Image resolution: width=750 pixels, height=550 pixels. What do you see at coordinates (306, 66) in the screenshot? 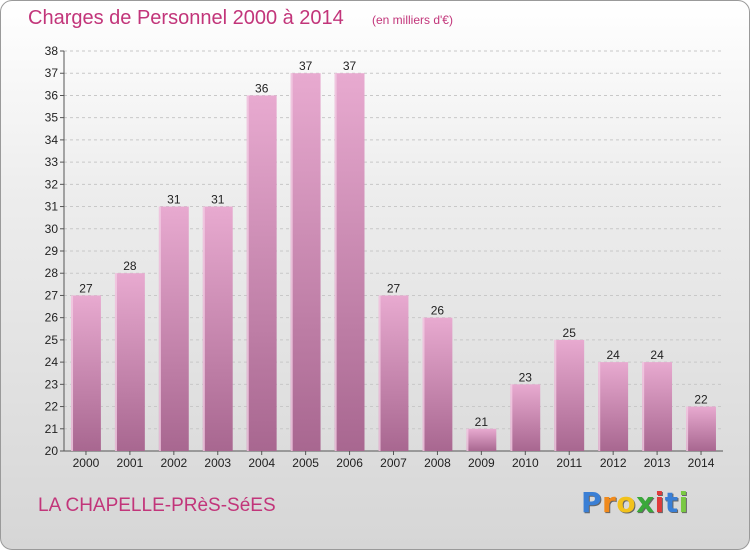
I see `data-label-2005: 37` at bounding box center [306, 66].